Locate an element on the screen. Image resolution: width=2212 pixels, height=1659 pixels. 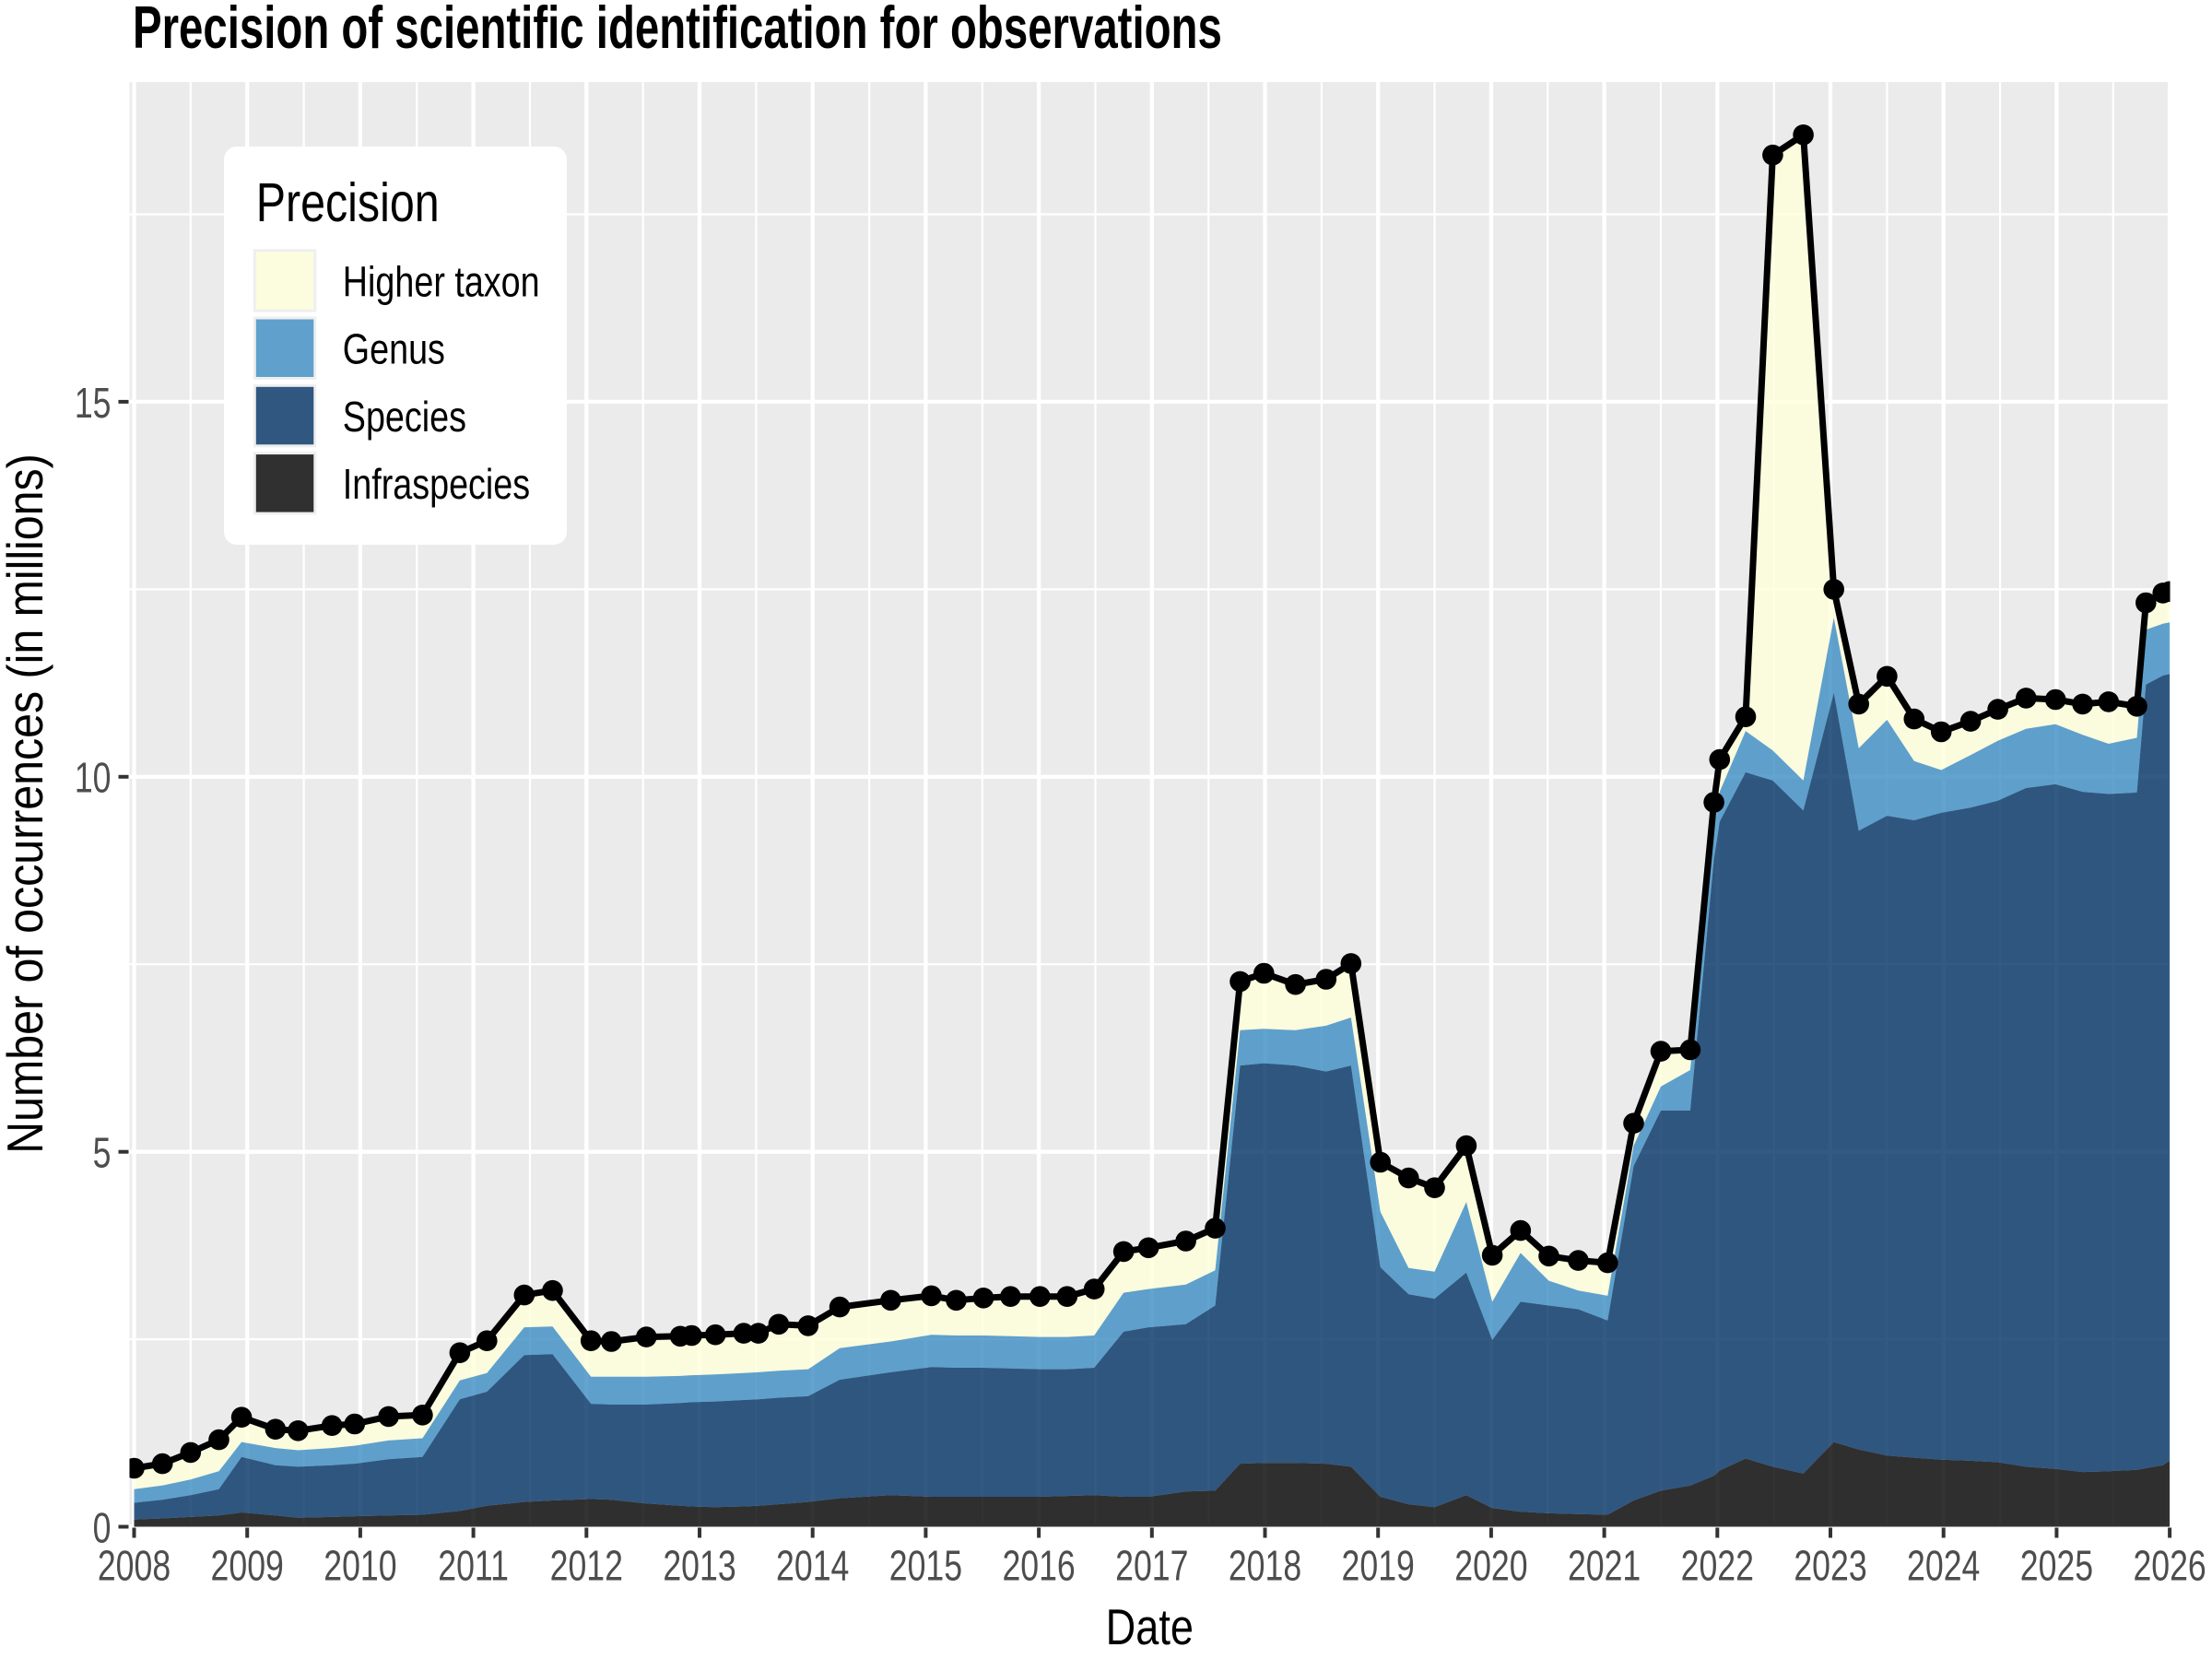
svg-text: 2016 is located at coordinates (1038, 1565).